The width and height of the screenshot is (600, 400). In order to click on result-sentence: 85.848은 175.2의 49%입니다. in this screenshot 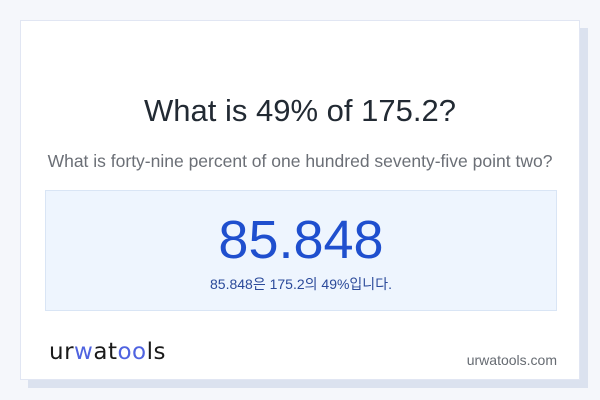, I will do `click(301, 284)`.